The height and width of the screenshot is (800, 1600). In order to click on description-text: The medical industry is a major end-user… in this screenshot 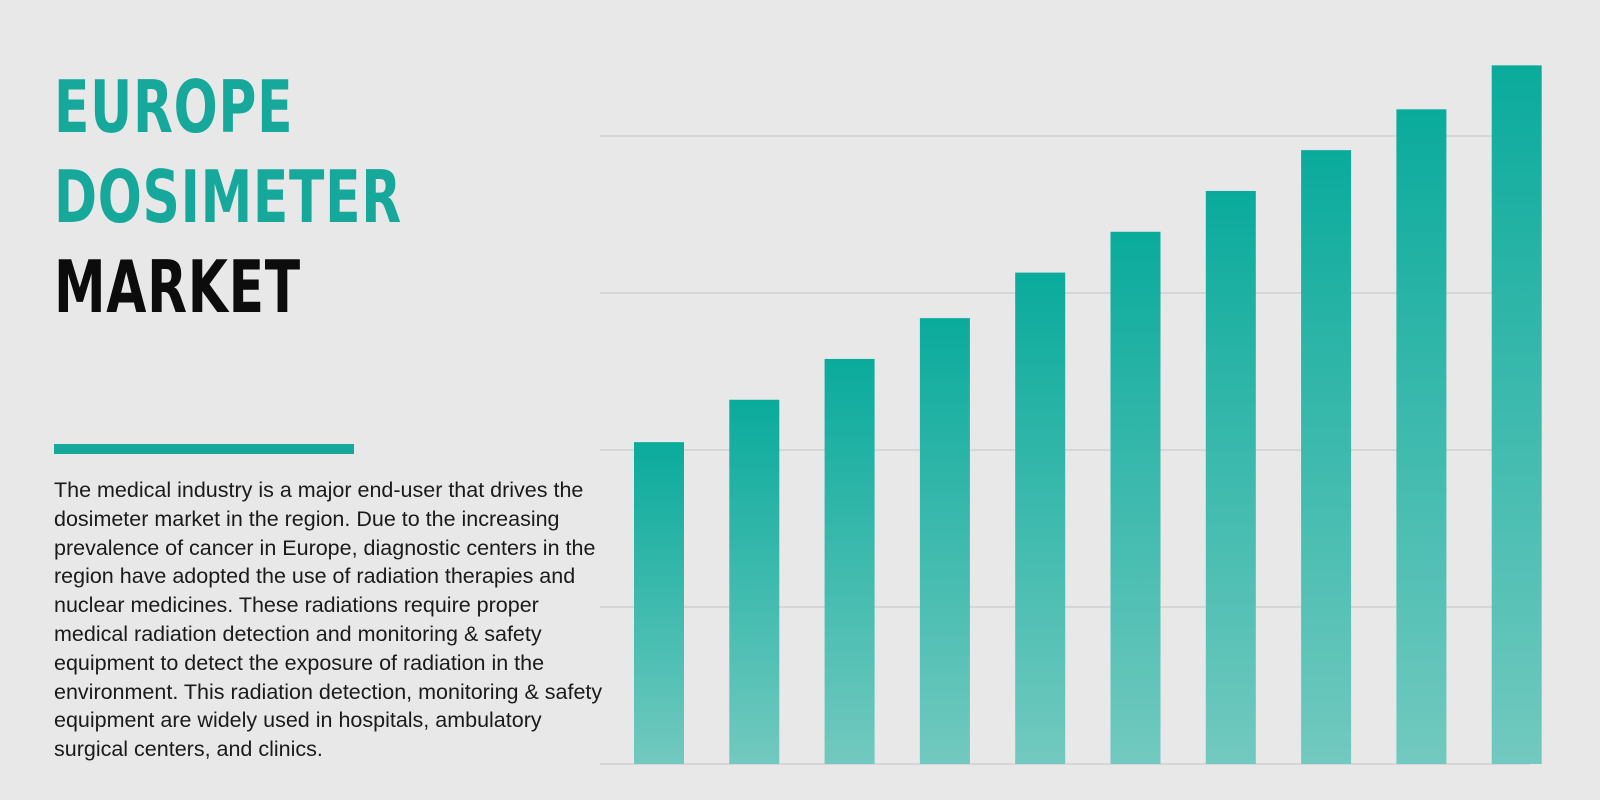, I will do `click(328, 620)`.